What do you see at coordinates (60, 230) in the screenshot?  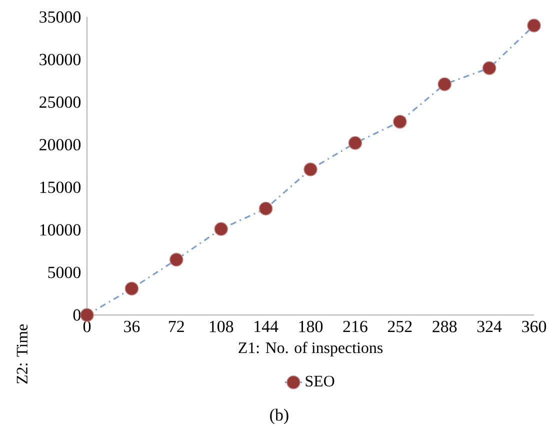 I see `y-tick-label: 10000` at bounding box center [60, 230].